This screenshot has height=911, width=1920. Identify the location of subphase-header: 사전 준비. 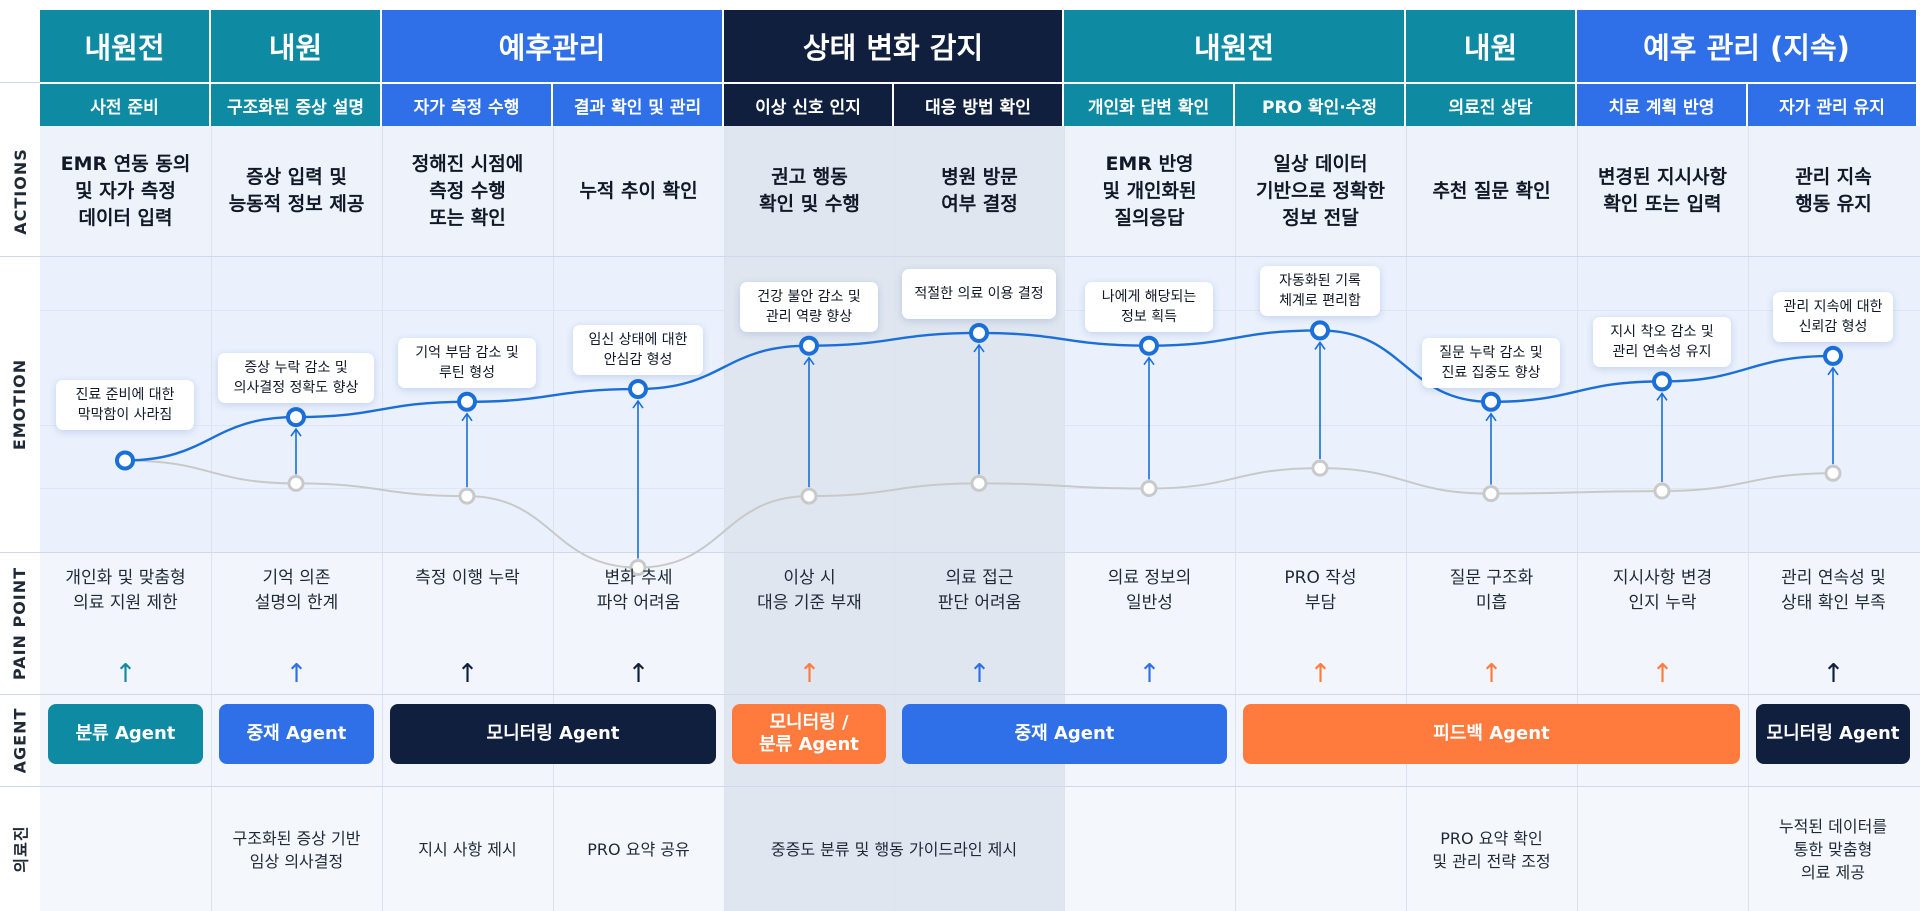
(124, 105).